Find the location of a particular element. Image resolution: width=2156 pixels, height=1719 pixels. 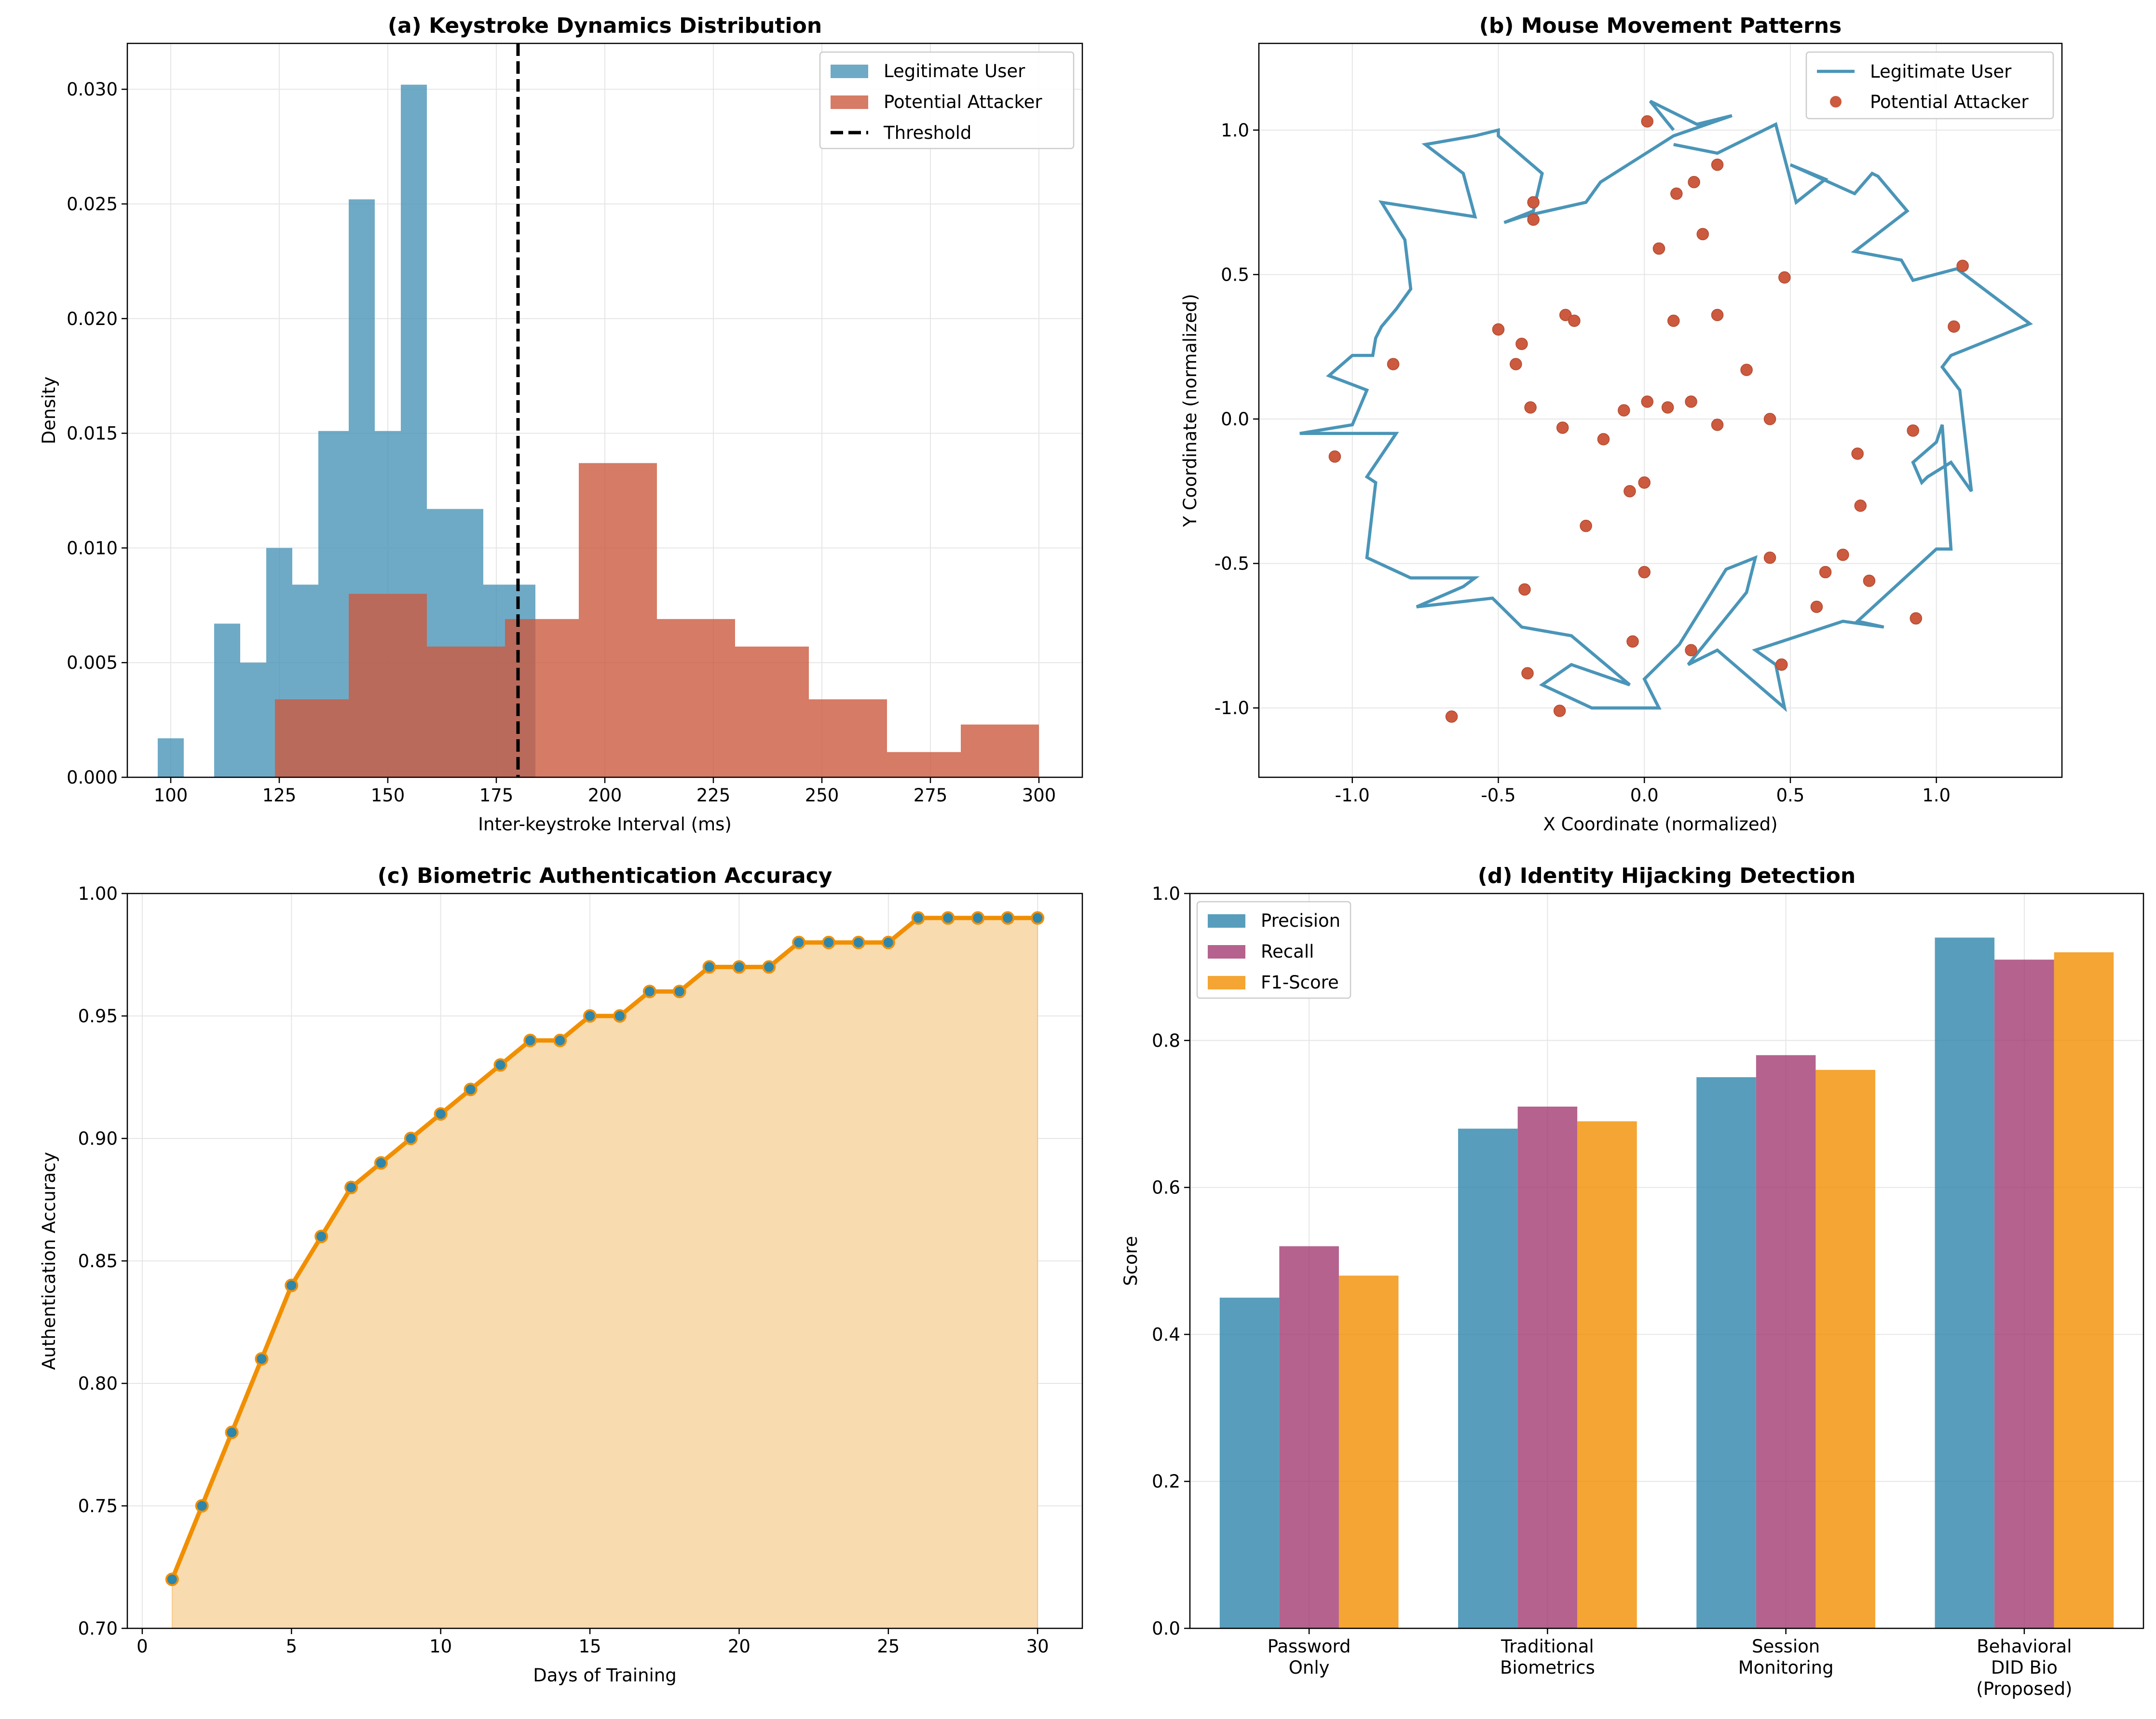

precision-bar is located at coordinates (1726, 1352).